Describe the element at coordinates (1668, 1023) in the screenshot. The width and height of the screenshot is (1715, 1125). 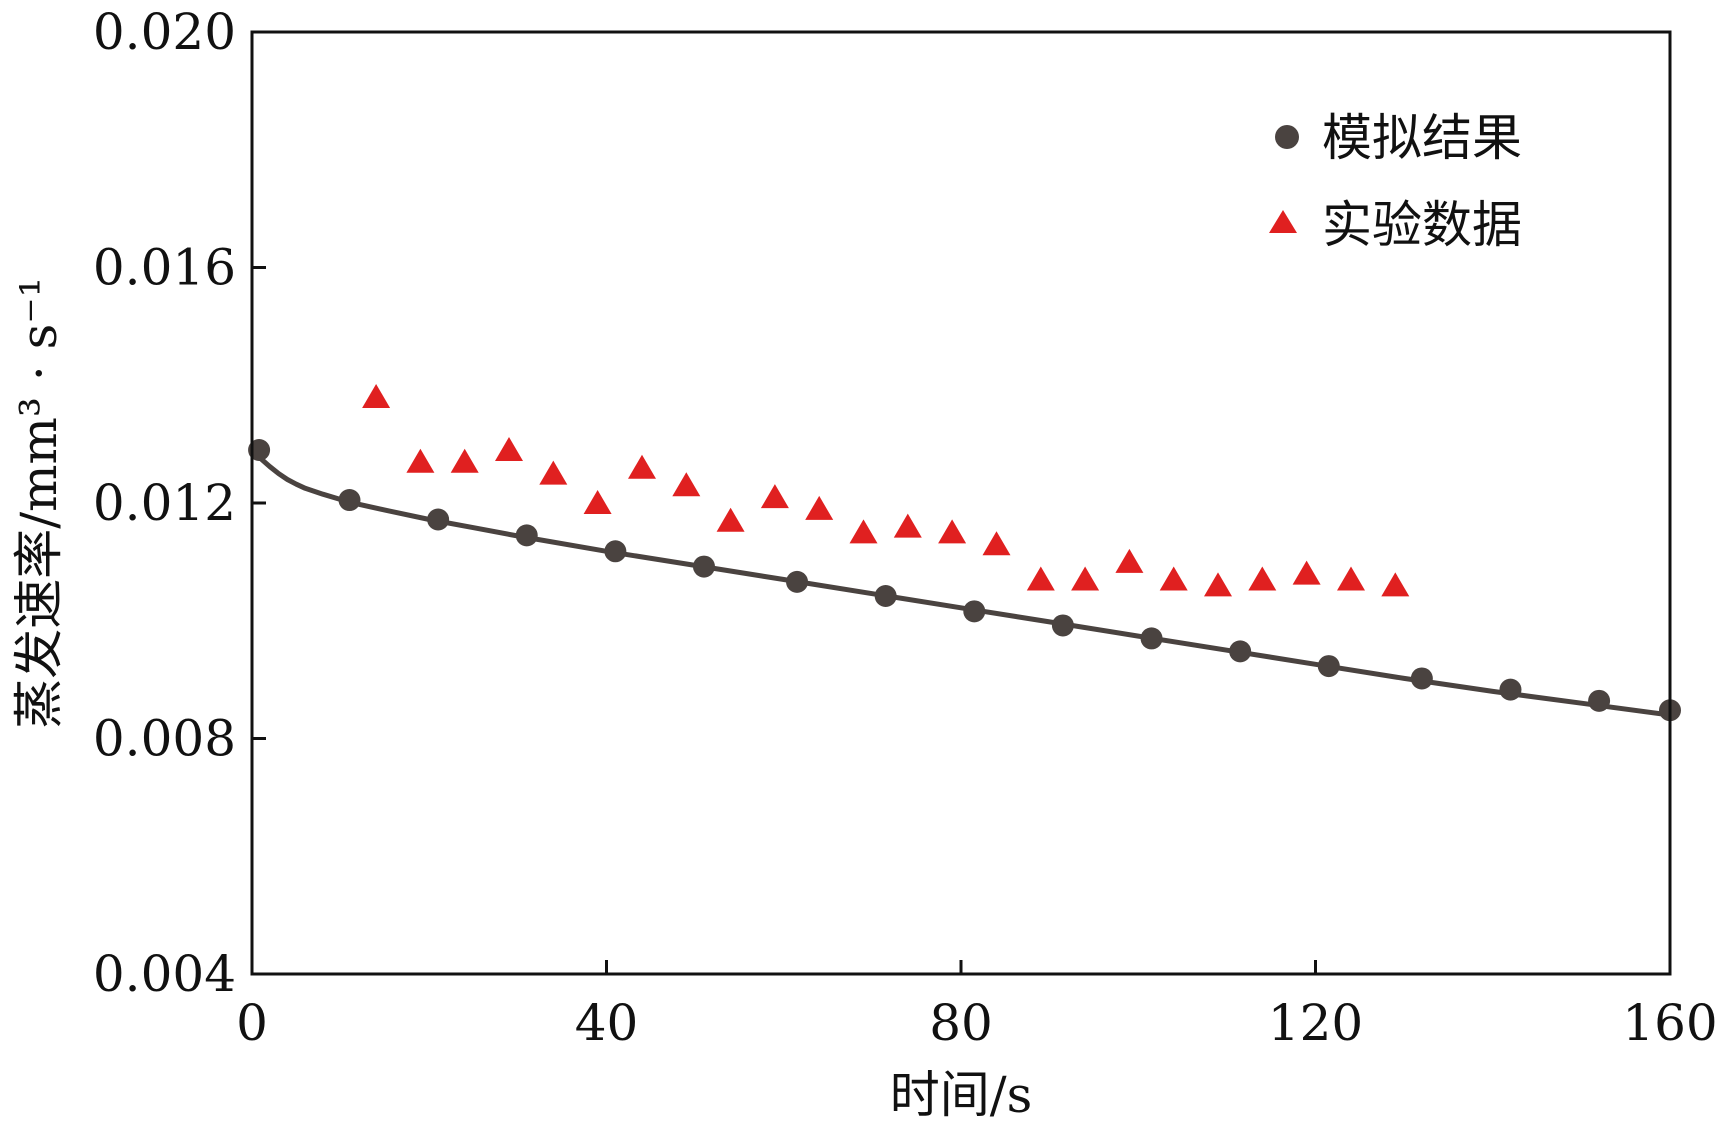
I see `x-tick-label: 160` at that location.